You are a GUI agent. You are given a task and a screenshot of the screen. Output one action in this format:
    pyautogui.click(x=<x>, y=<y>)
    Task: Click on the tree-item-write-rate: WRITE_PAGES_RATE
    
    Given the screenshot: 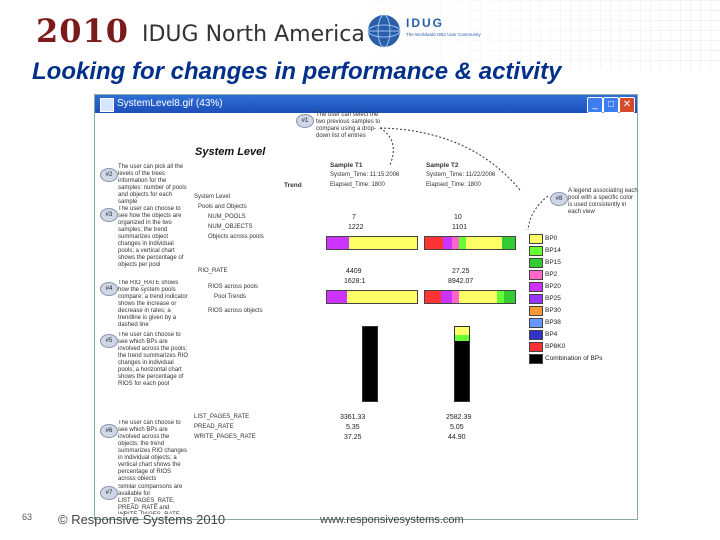 What is the action you would take?
    pyautogui.click(x=225, y=437)
    